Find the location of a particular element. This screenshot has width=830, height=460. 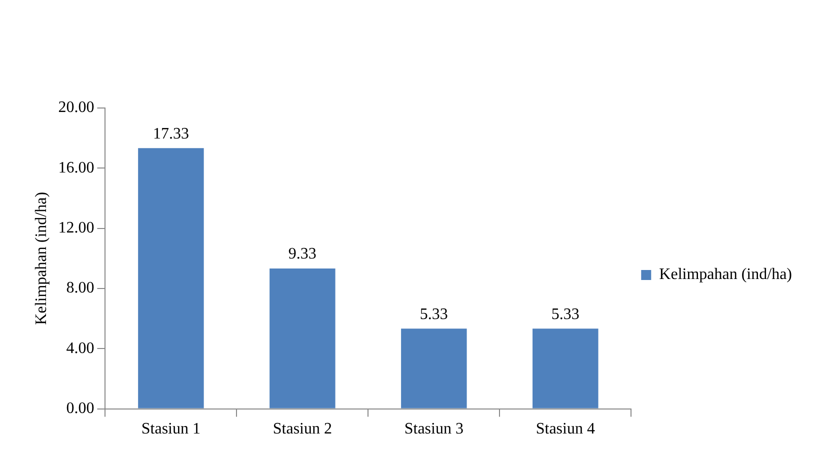

x-tick-label: Stasiun 4 is located at coordinates (565, 429).